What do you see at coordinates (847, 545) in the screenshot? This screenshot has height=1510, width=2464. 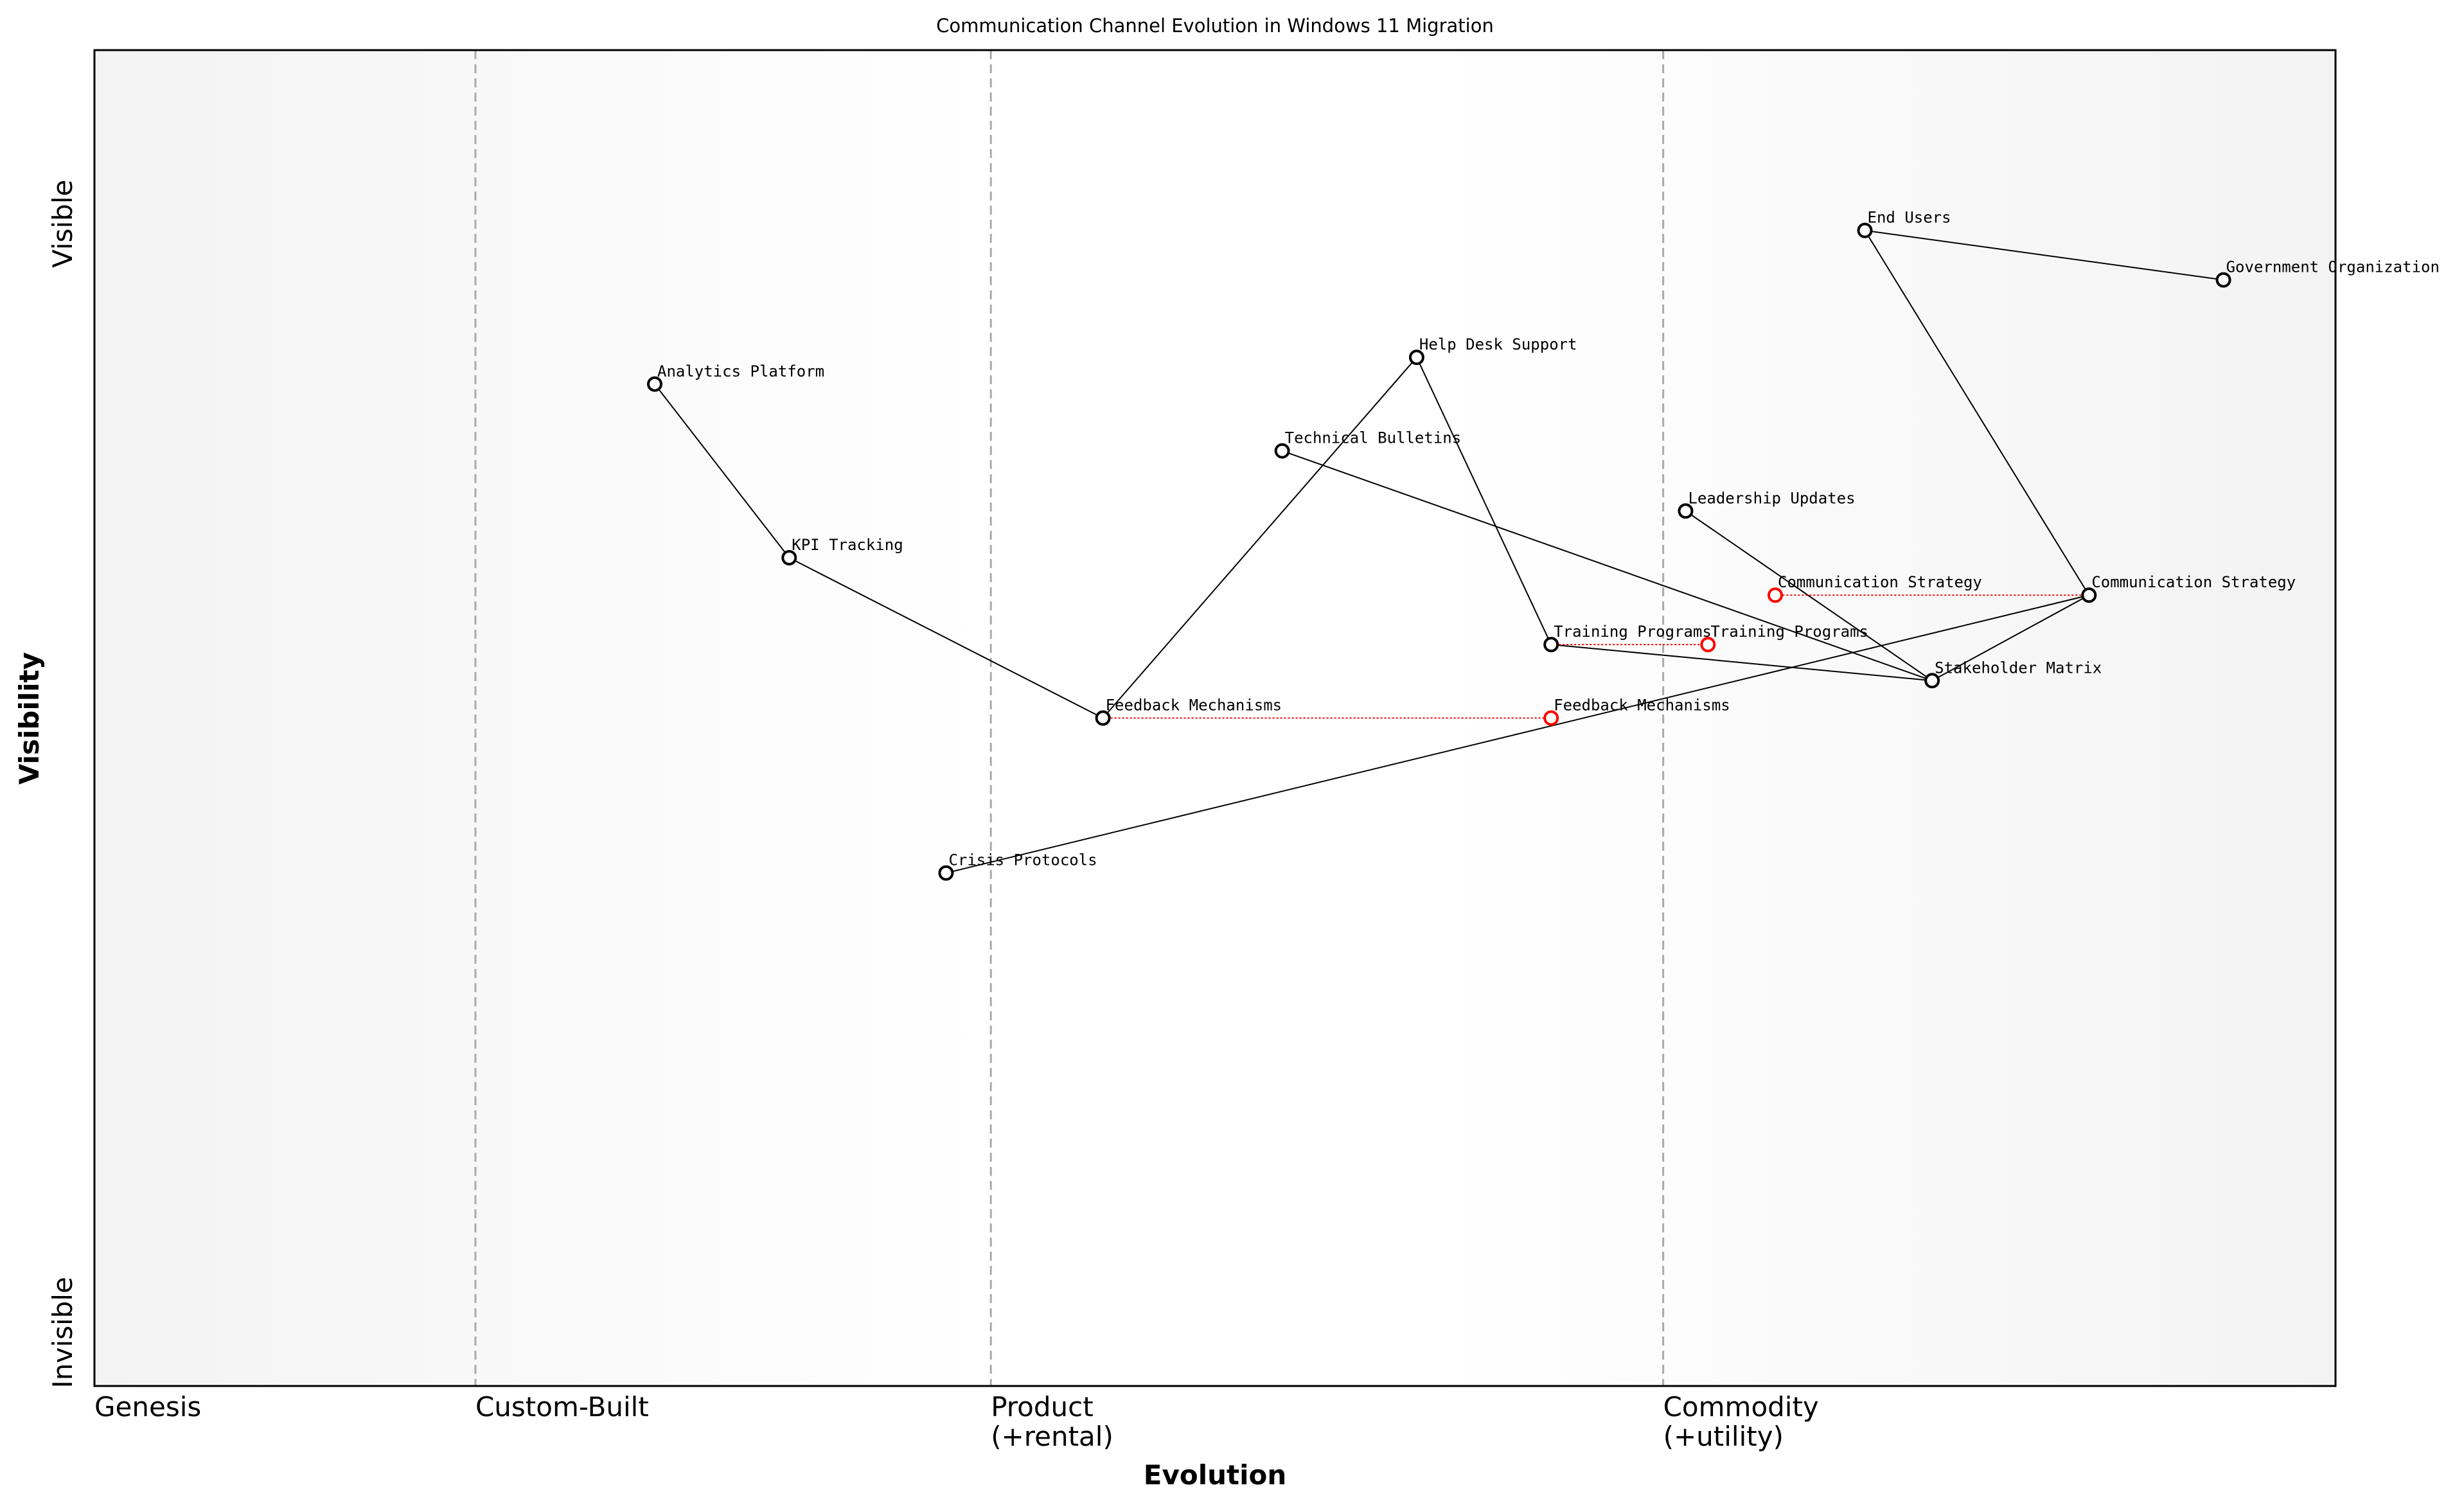 I see `node-label: KPI Tracking` at bounding box center [847, 545].